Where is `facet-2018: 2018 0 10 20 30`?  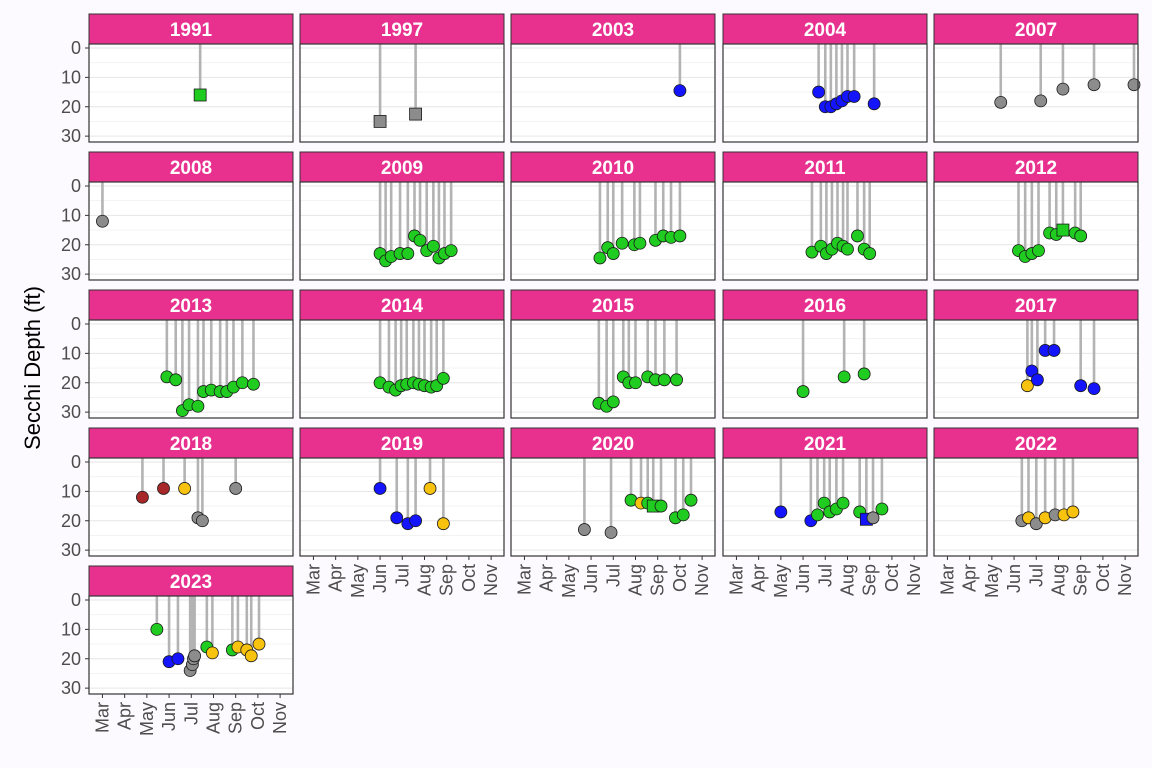 facet-2018: 2018 0 10 20 30 is located at coordinates (177, 493).